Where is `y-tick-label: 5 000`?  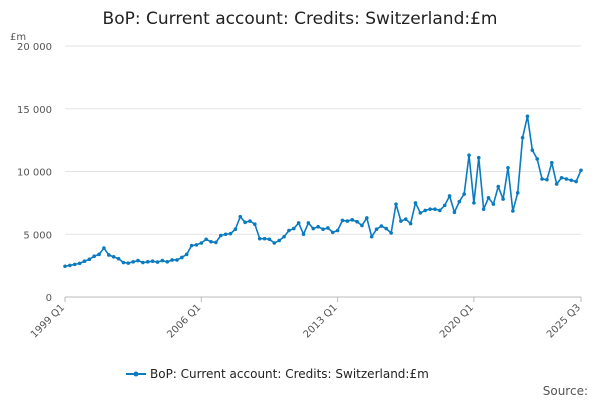 y-tick-label: 5 000 is located at coordinates (37, 235).